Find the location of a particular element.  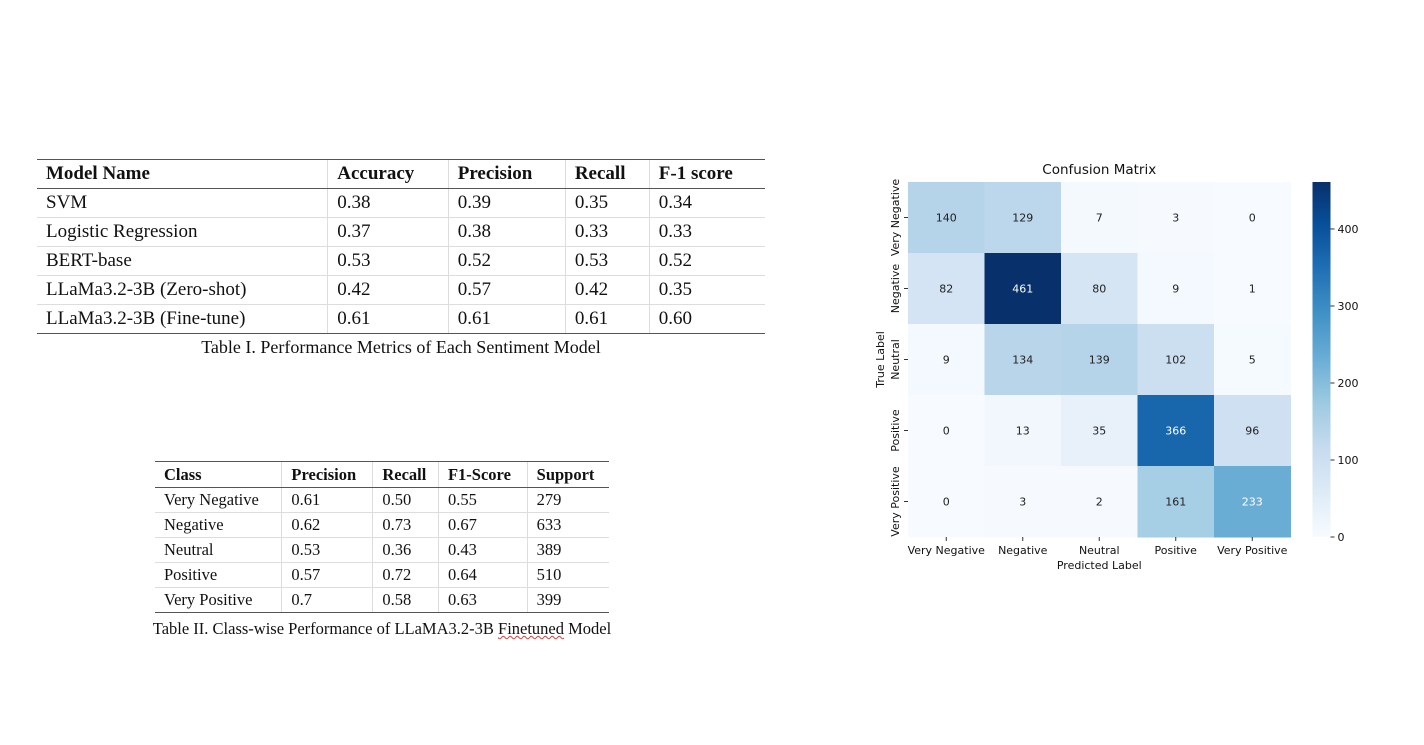

column-header: Class is located at coordinates (218, 474).